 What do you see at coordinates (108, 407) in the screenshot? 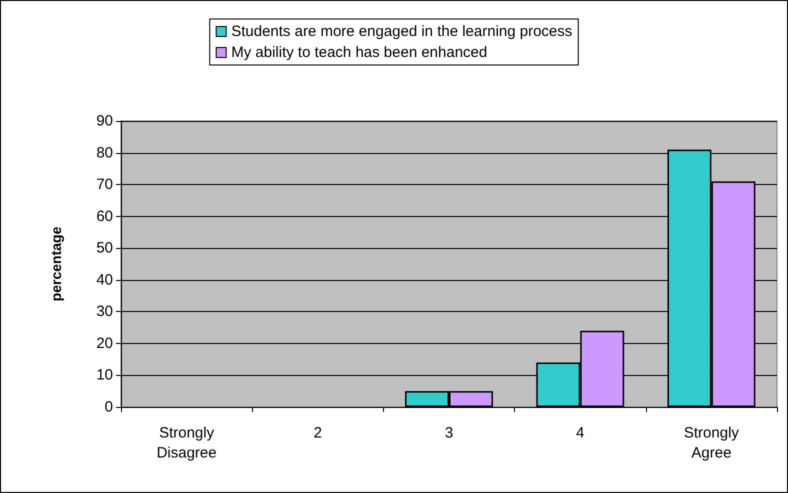
I see `y-tick-label: 0` at bounding box center [108, 407].